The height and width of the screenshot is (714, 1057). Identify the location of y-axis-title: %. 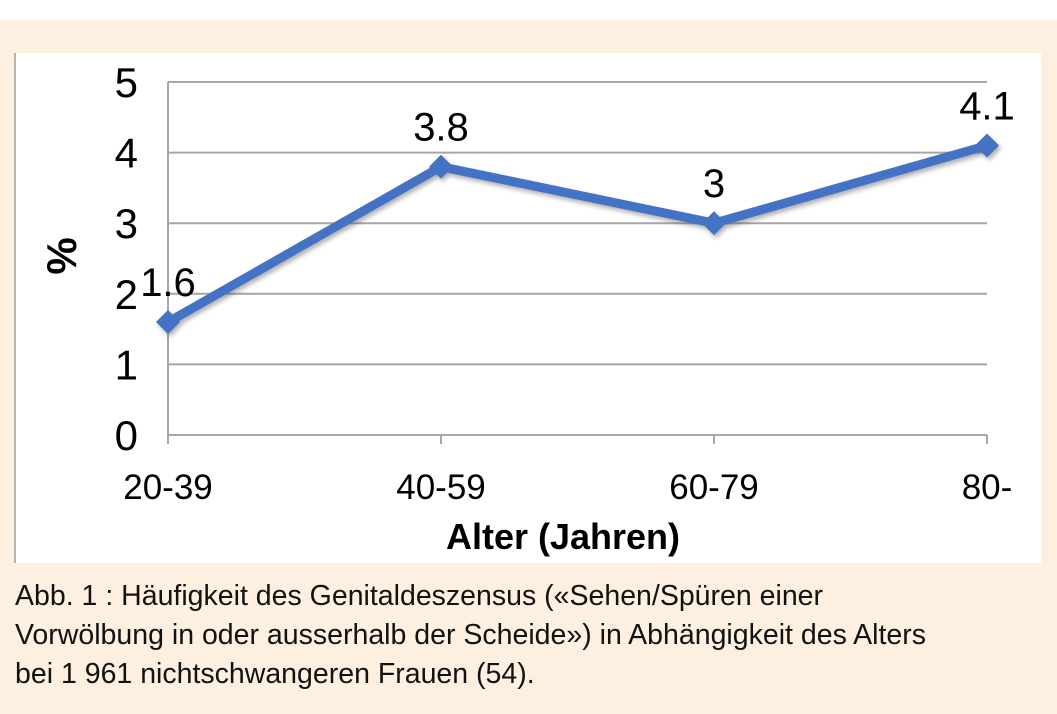
(61, 256).